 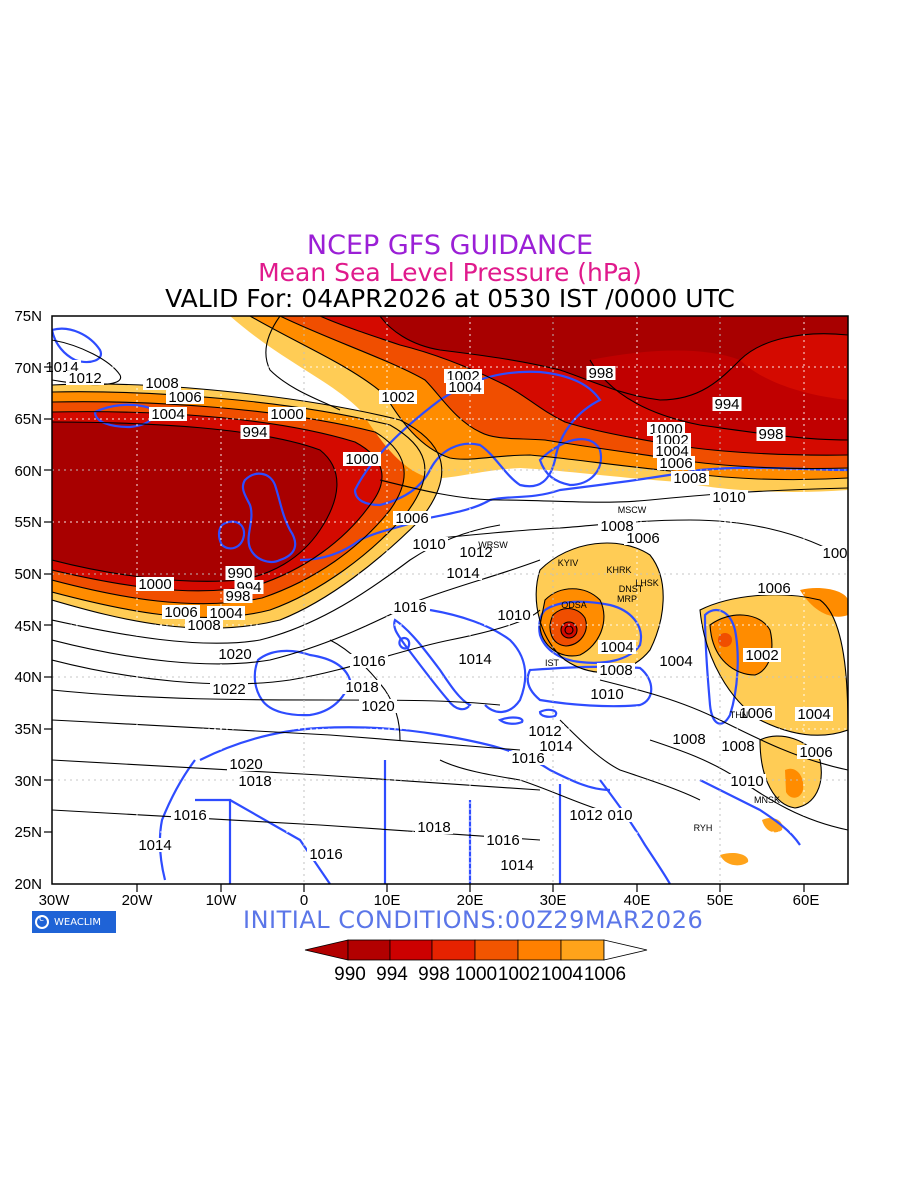 What do you see at coordinates (631, 589) in the screenshot?
I see `city-label: DNST` at bounding box center [631, 589].